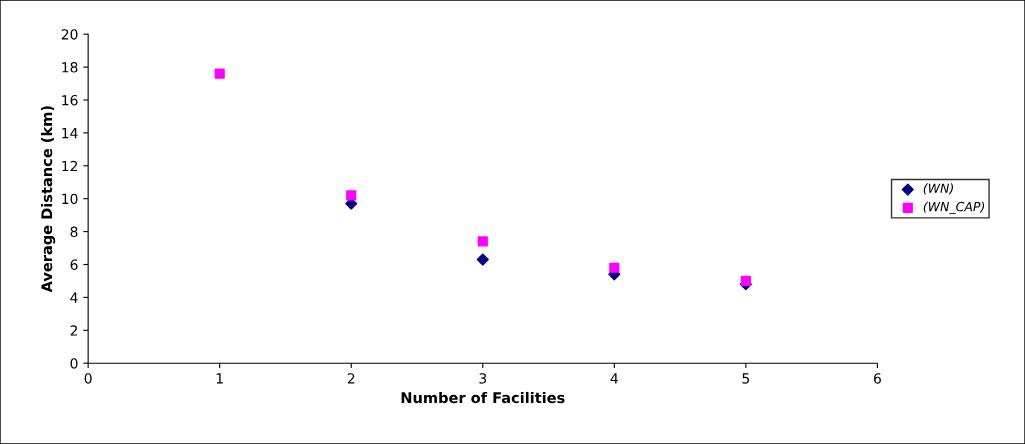 The height and width of the screenshot is (444, 1025). What do you see at coordinates (614, 378) in the screenshot?
I see `x-tick-label: 4` at bounding box center [614, 378].